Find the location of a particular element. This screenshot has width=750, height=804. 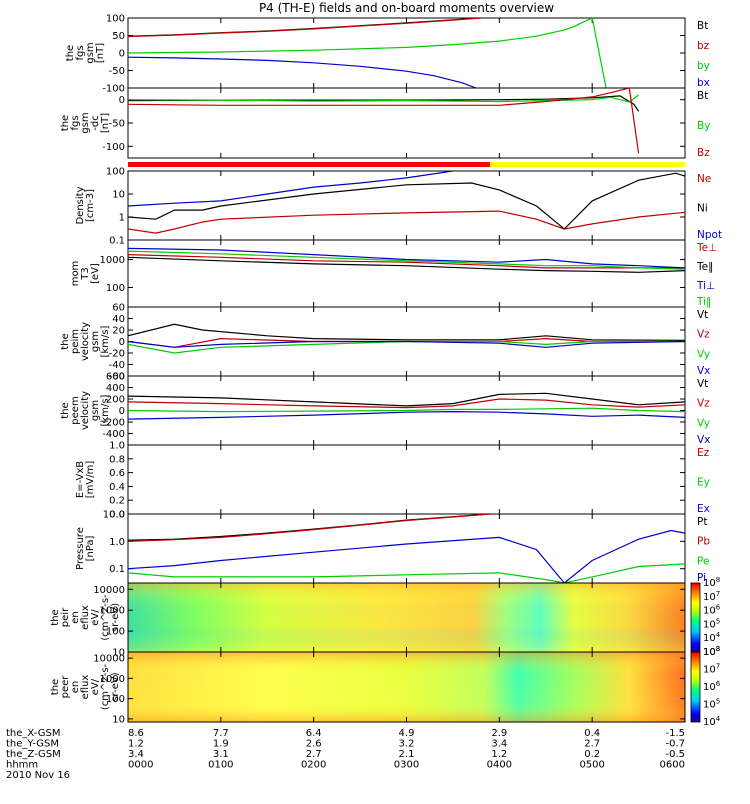

footer-value: 3.2 is located at coordinates (407, 744).